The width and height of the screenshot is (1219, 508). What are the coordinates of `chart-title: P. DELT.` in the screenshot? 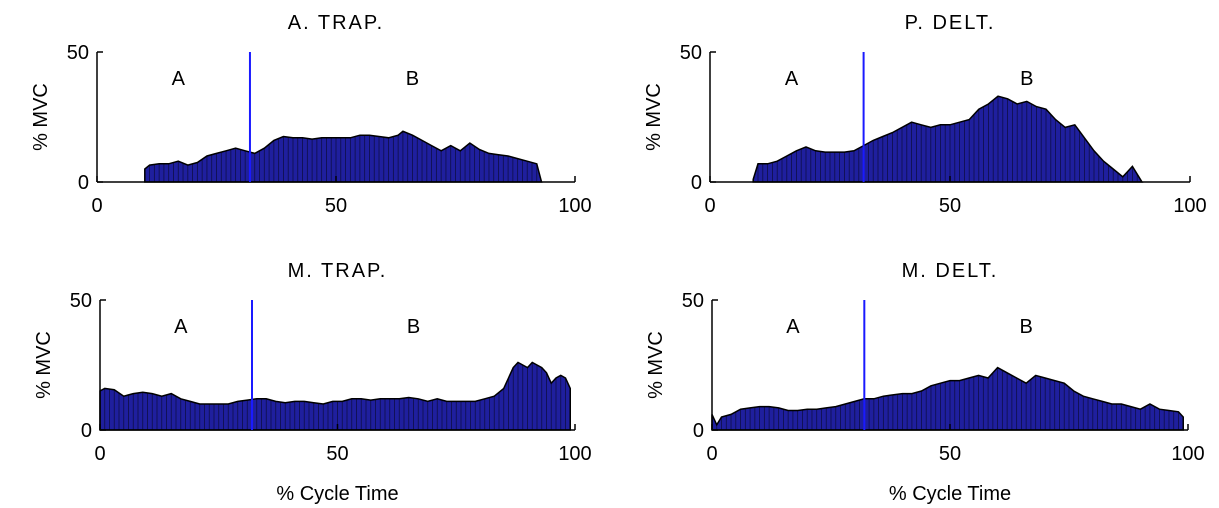 It's located at (950, 23).